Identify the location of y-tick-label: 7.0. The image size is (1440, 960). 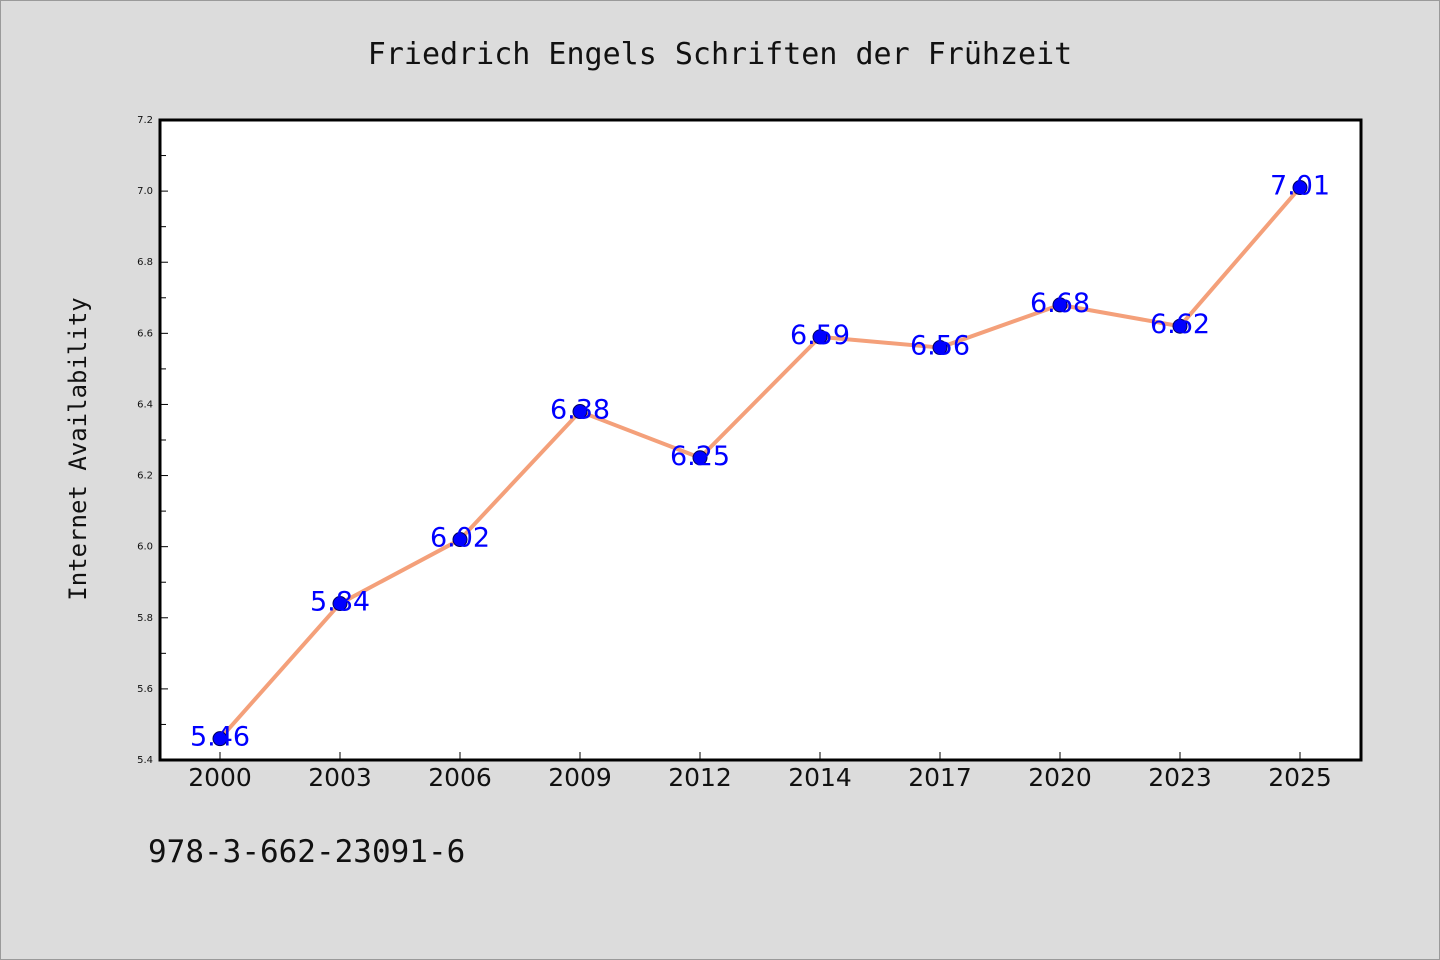
(145, 191).